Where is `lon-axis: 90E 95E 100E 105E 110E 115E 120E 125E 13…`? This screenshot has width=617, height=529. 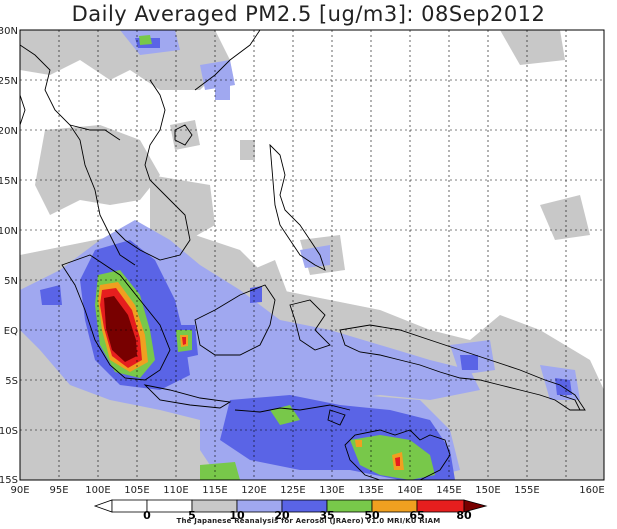
lon-axis: 90E 95E 100E 105E 110E 115E 120E 125E 13… is located at coordinates (307, 490).